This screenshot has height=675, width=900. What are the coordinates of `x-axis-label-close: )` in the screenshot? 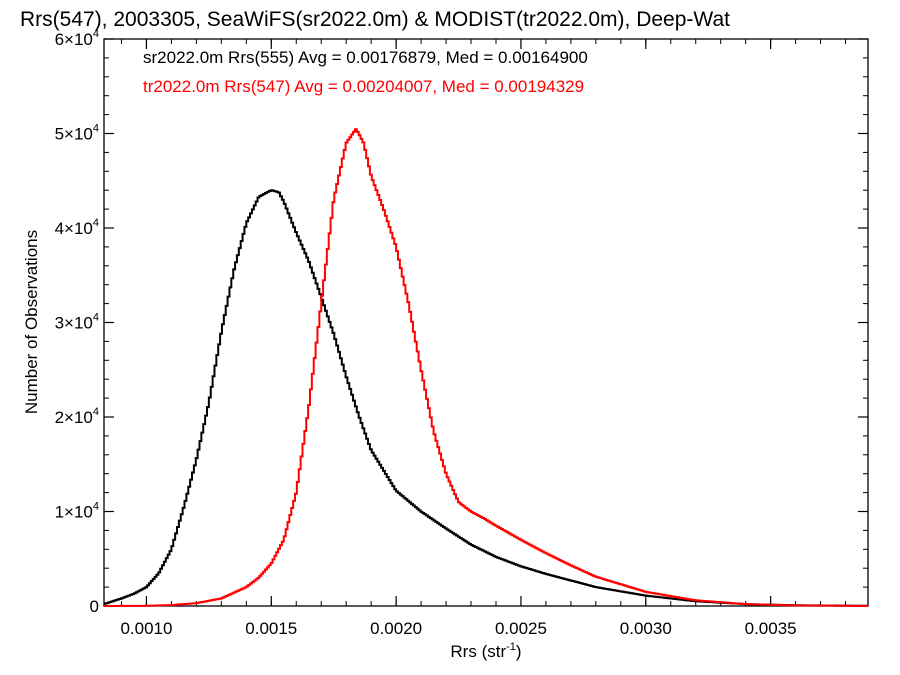 It's located at (519, 651).